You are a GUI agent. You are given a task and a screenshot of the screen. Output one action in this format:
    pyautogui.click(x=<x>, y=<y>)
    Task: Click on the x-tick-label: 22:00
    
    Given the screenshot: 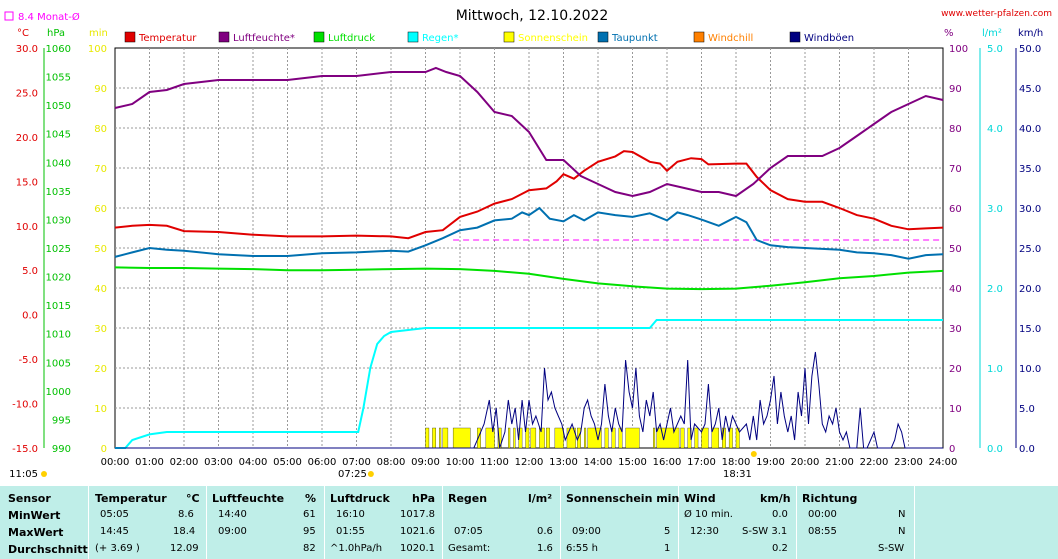 What is the action you would take?
    pyautogui.click(x=874, y=462)
    